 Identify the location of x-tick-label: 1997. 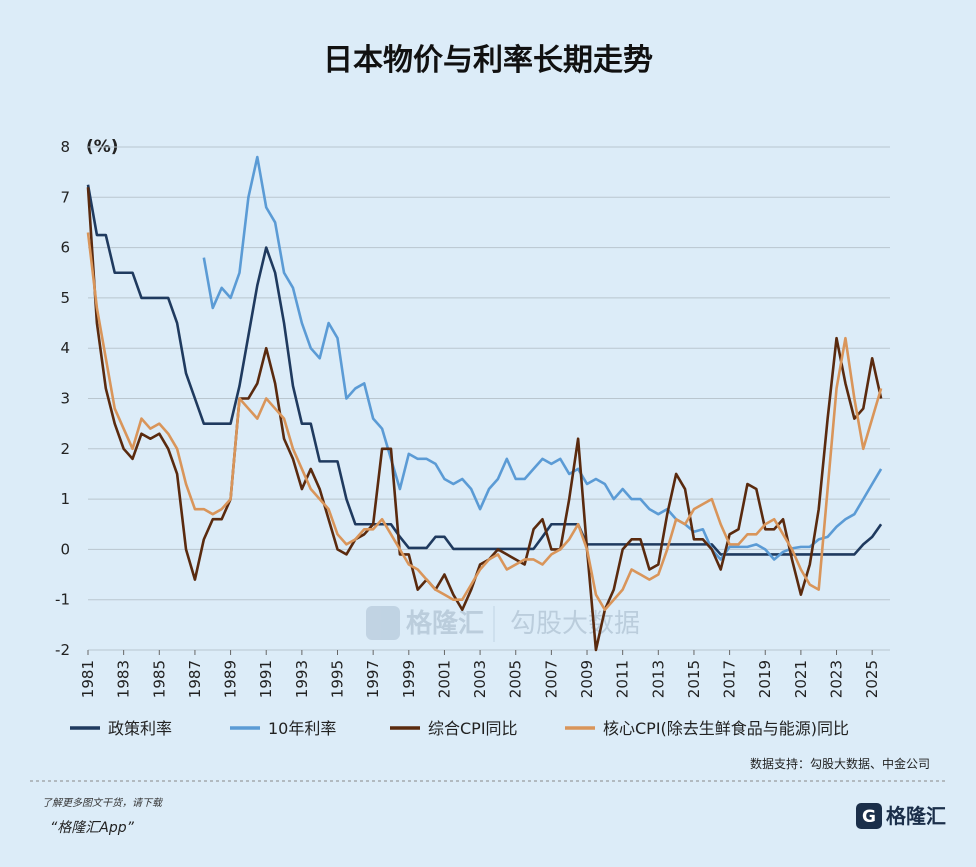
(373, 679).